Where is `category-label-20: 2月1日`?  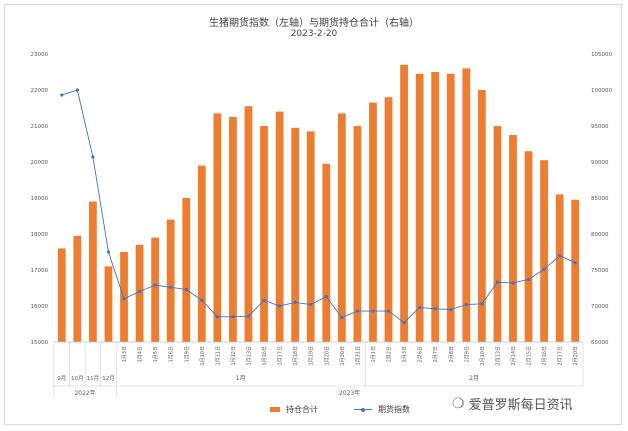 category-label-20: 2月1日 is located at coordinates (374, 354).